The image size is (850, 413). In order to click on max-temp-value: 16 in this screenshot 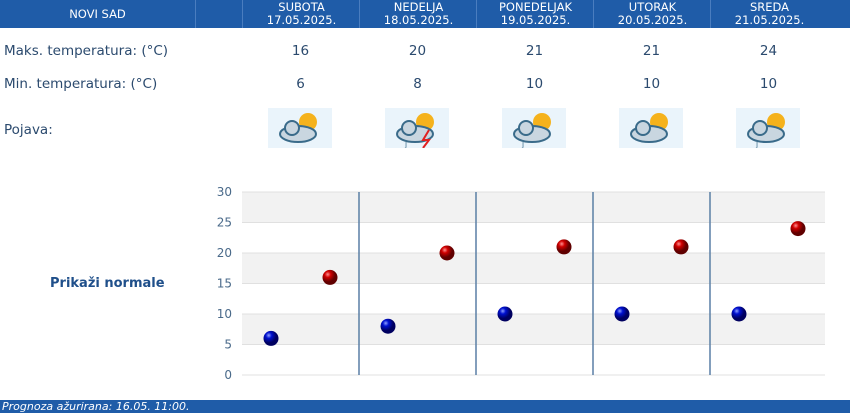, I will do `click(300, 51)`.